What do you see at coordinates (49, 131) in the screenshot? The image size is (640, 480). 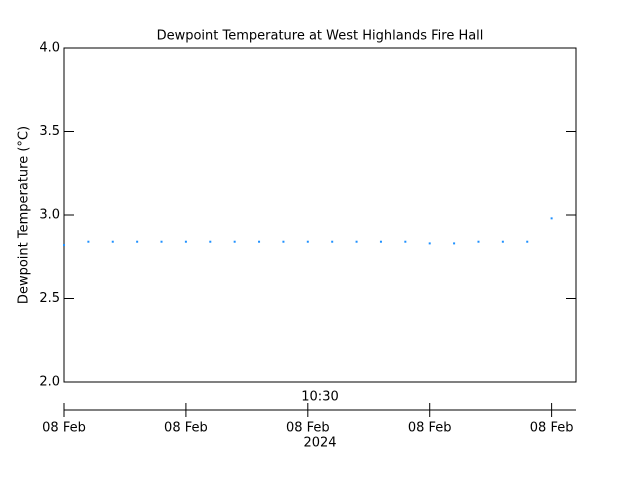 I see `y-tick-label: 3.5` at bounding box center [49, 131].